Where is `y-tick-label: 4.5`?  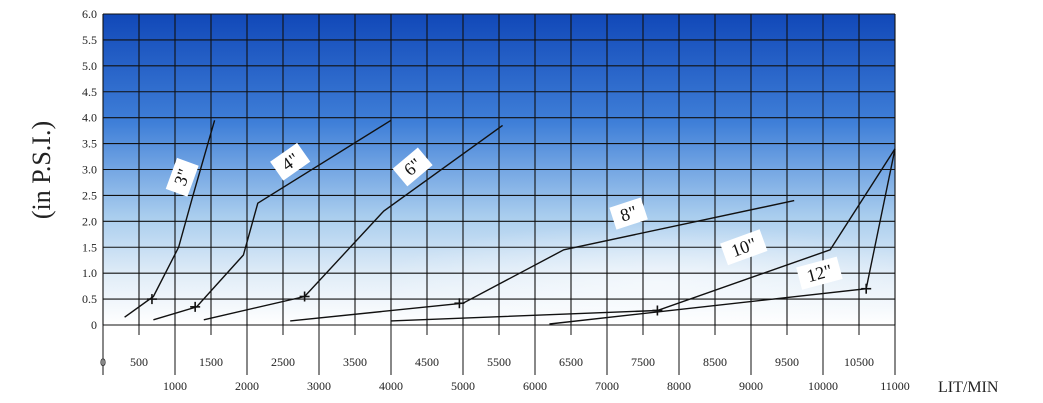
y-tick-label: 4.5 is located at coordinates (89, 92).